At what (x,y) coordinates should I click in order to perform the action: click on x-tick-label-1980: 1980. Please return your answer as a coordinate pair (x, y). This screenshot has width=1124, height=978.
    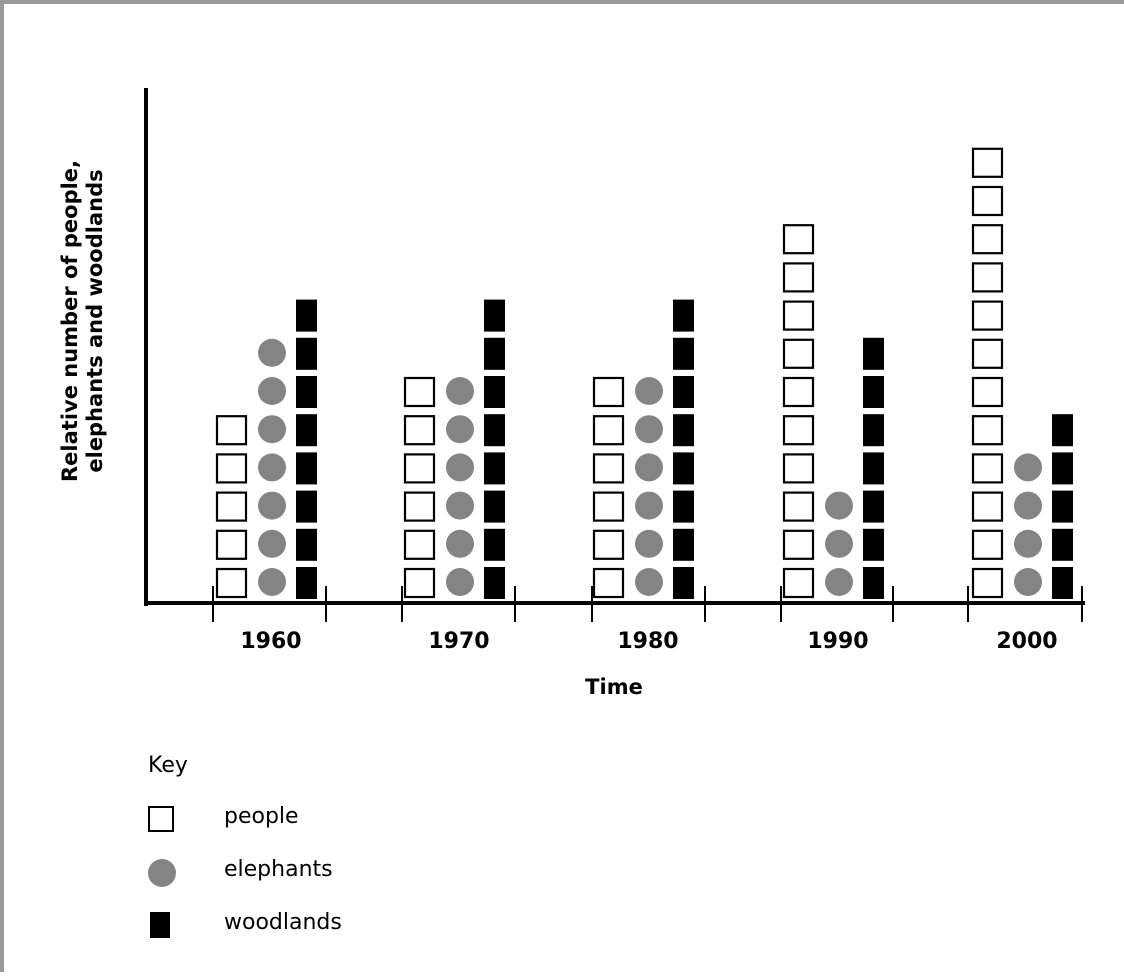
    Looking at the image, I should click on (647, 641).